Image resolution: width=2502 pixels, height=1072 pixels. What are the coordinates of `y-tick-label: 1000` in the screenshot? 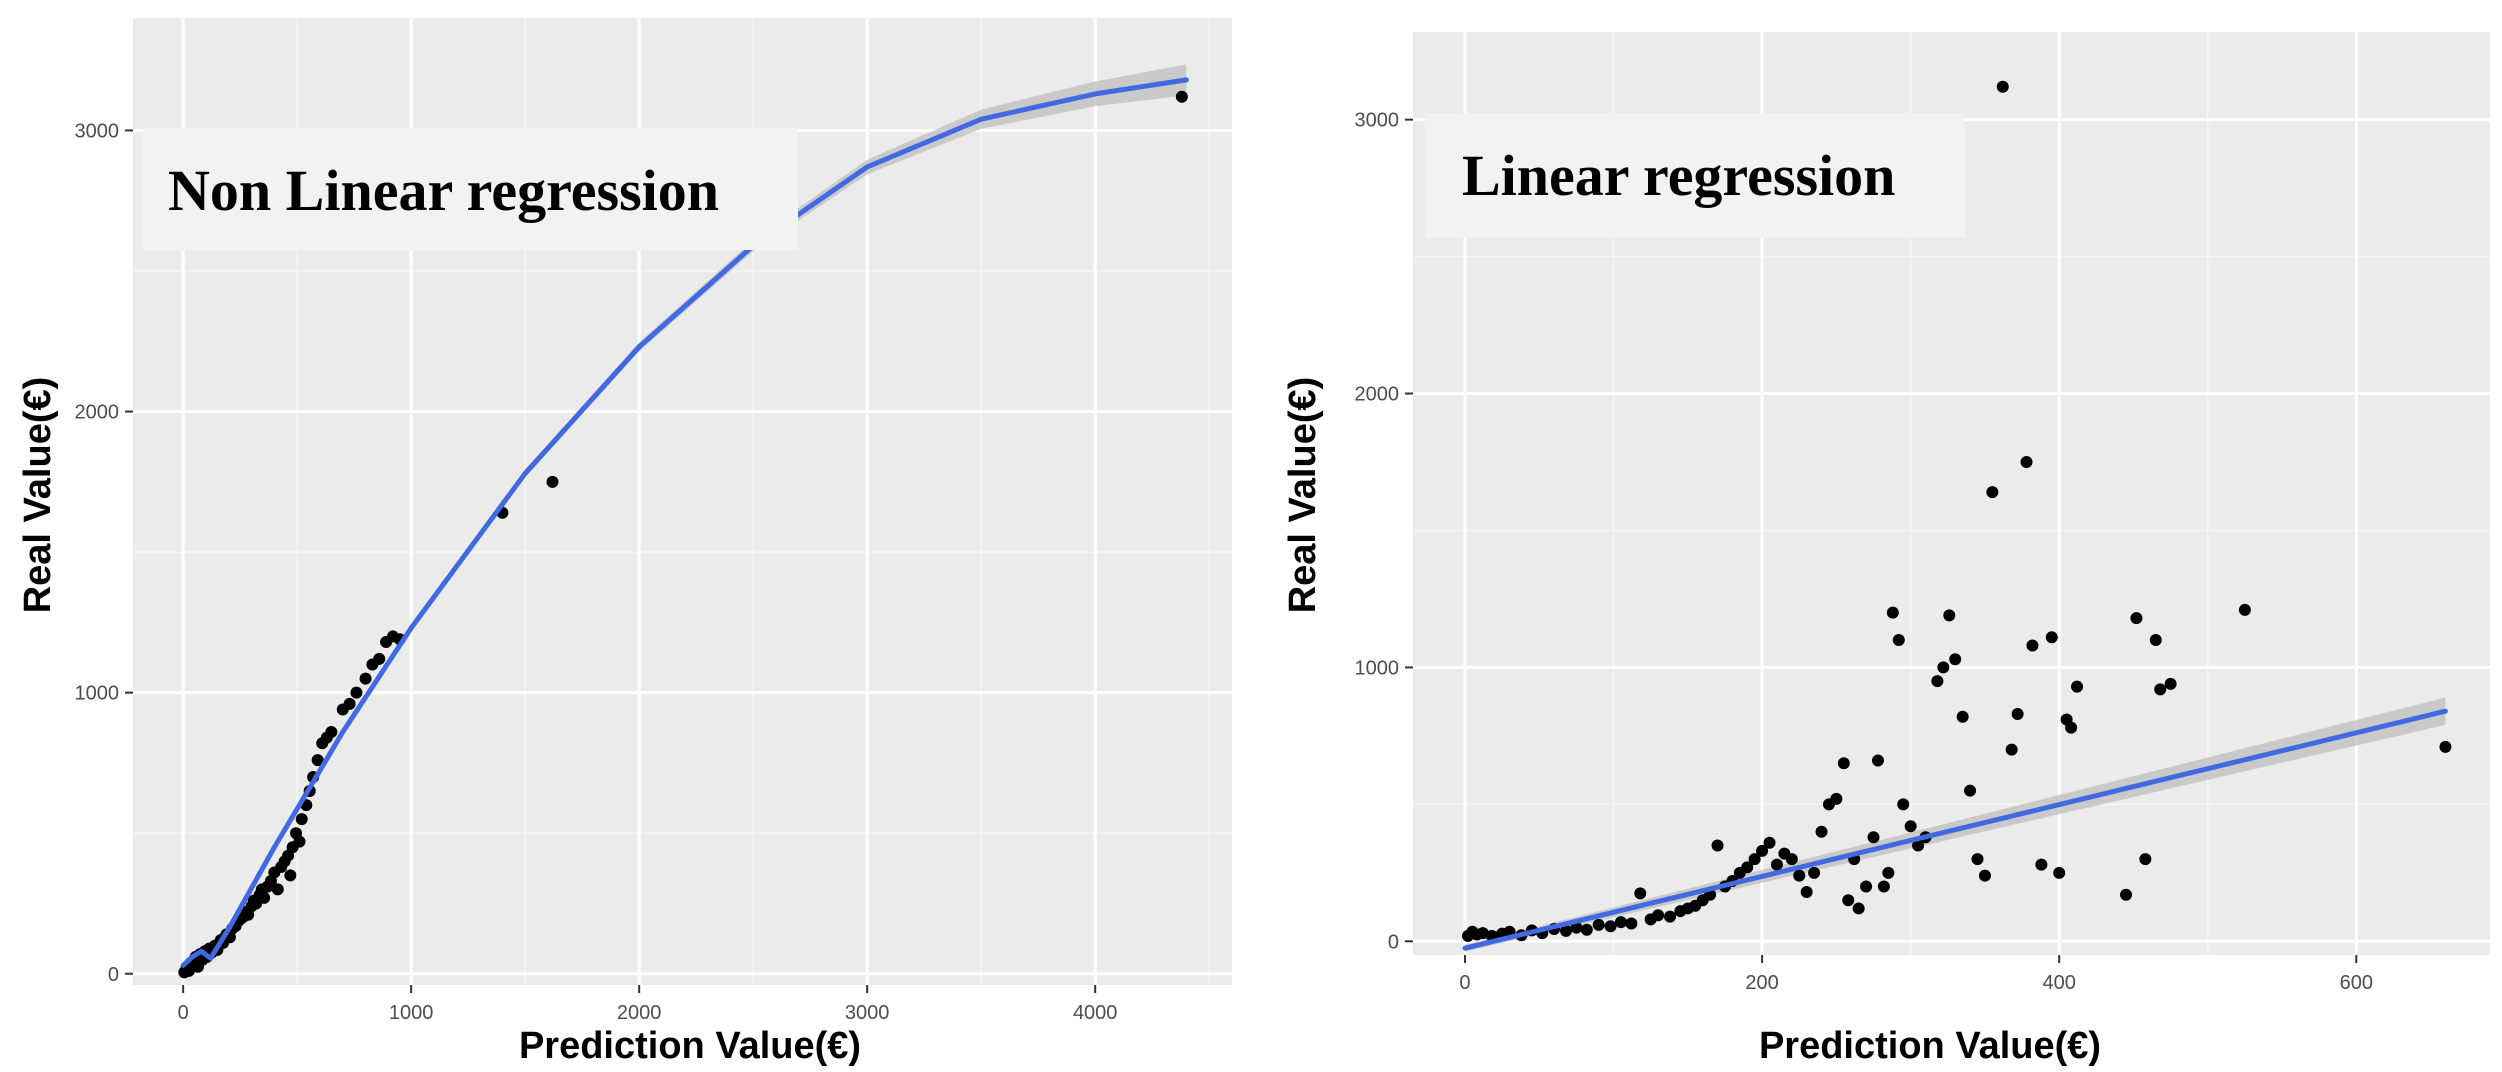 It's located at (1377, 668).